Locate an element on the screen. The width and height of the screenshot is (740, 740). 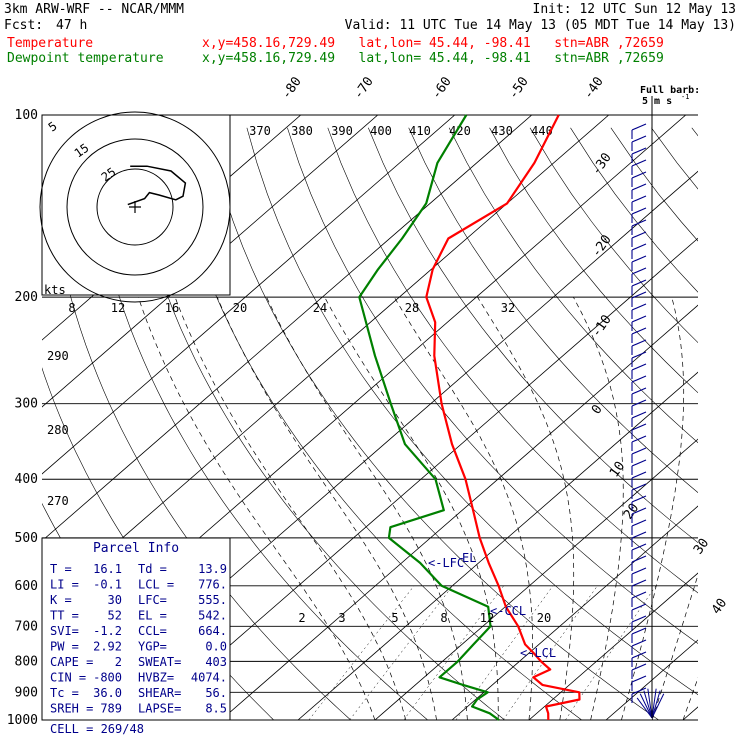
pressure-tick-label: 100 is located at coordinates (26, 115).